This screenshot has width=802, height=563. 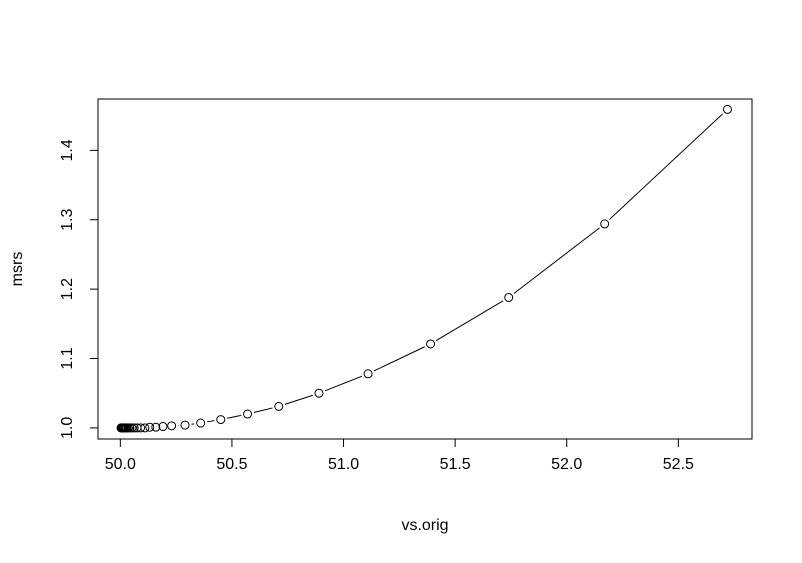 What do you see at coordinates (424, 525) in the screenshot?
I see `x-axis-title: vs.orig` at bounding box center [424, 525].